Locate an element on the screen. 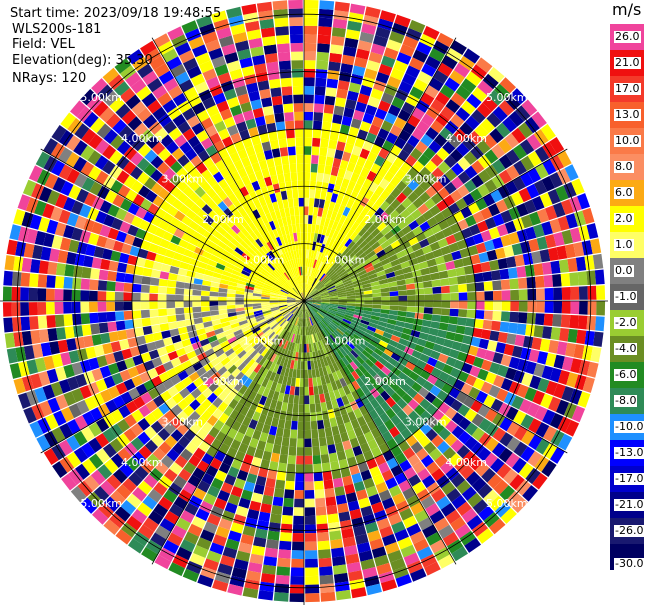 The height and width of the screenshot is (607, 647). range-ring-label: 3.00km is located at coordinates (183, 178).